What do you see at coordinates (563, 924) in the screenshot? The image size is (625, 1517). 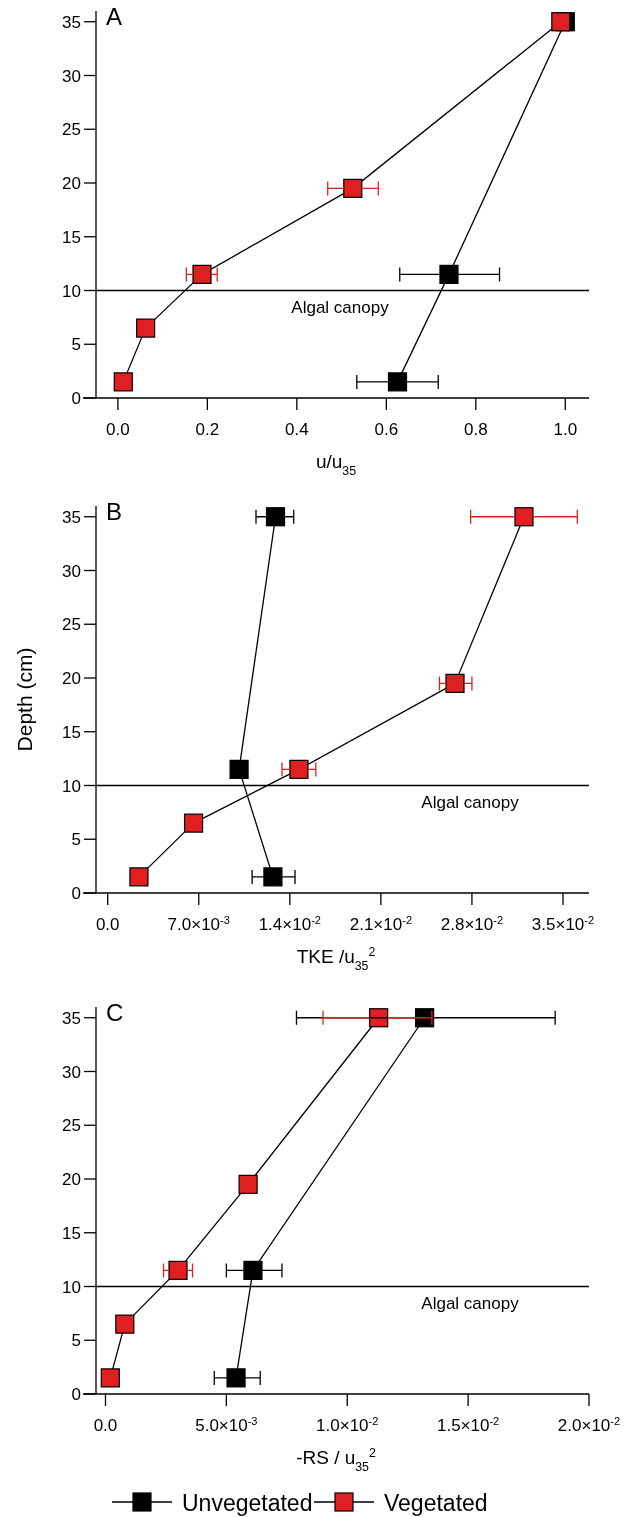 I see `x-tick-label: 3.5×10$^{-2}$` at bounding box center [563, 924].